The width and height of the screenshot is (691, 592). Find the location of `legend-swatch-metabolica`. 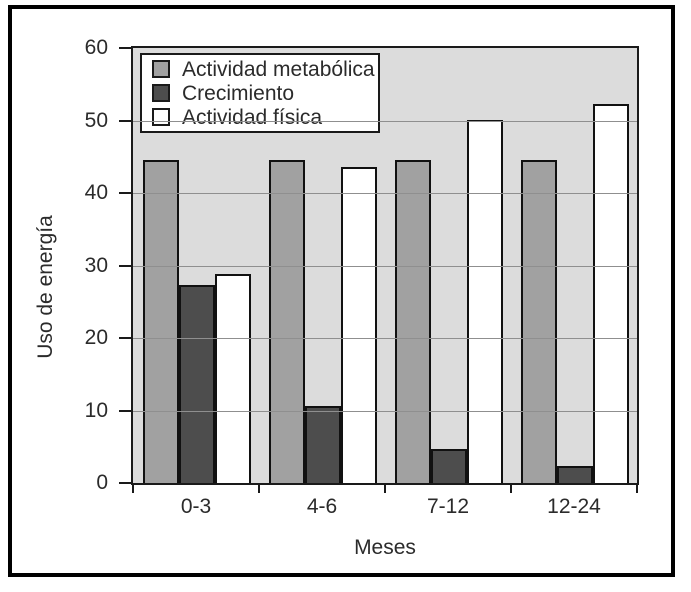

legend-swatch-metabolica is located at coordinates (161, 69).